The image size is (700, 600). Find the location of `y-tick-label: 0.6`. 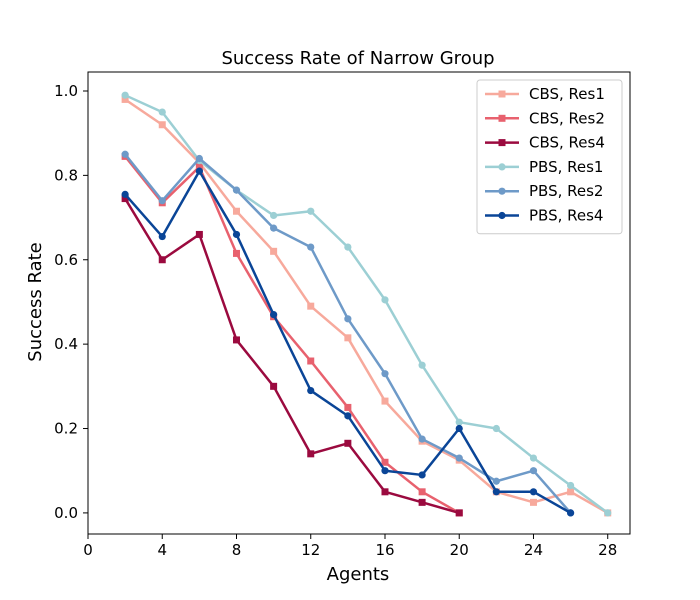

y-tick-label: 0.6 is located at coordinates (66, 260).